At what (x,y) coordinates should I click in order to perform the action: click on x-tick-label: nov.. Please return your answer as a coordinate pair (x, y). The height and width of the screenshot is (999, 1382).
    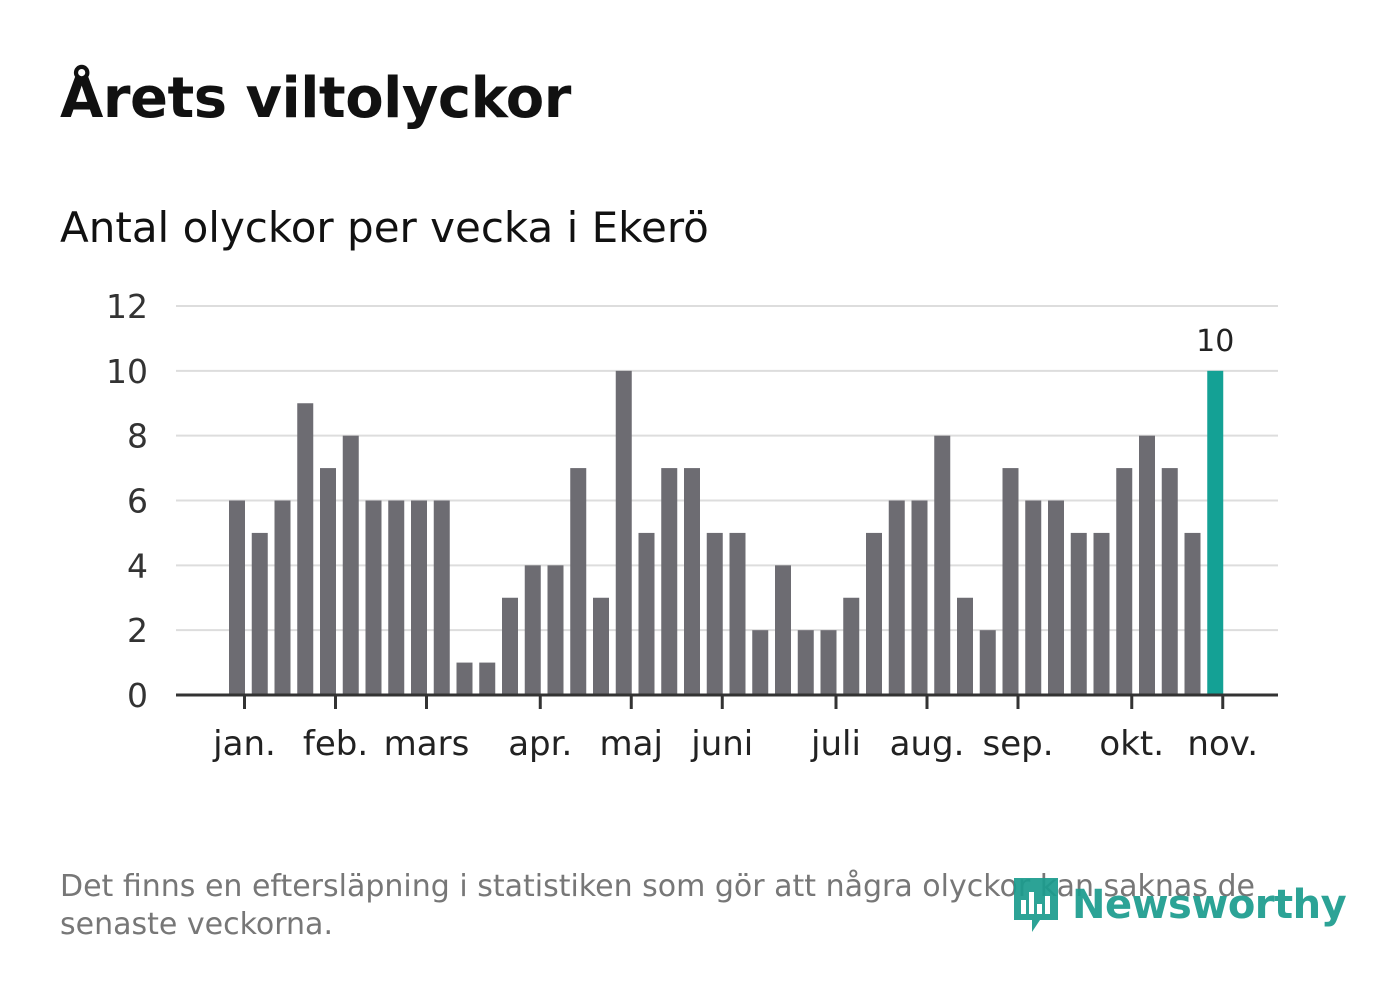
    Looking at the image, I should click on (1222, 744).